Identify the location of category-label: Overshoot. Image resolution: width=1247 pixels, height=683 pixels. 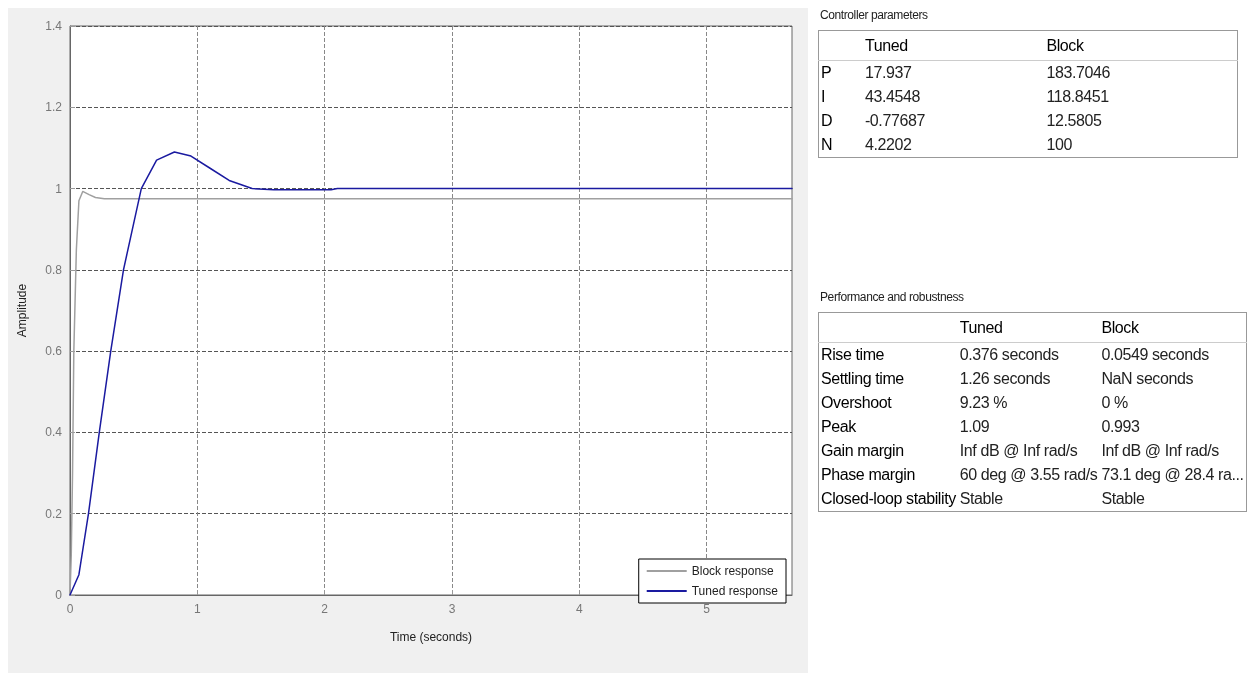
(856, 402).